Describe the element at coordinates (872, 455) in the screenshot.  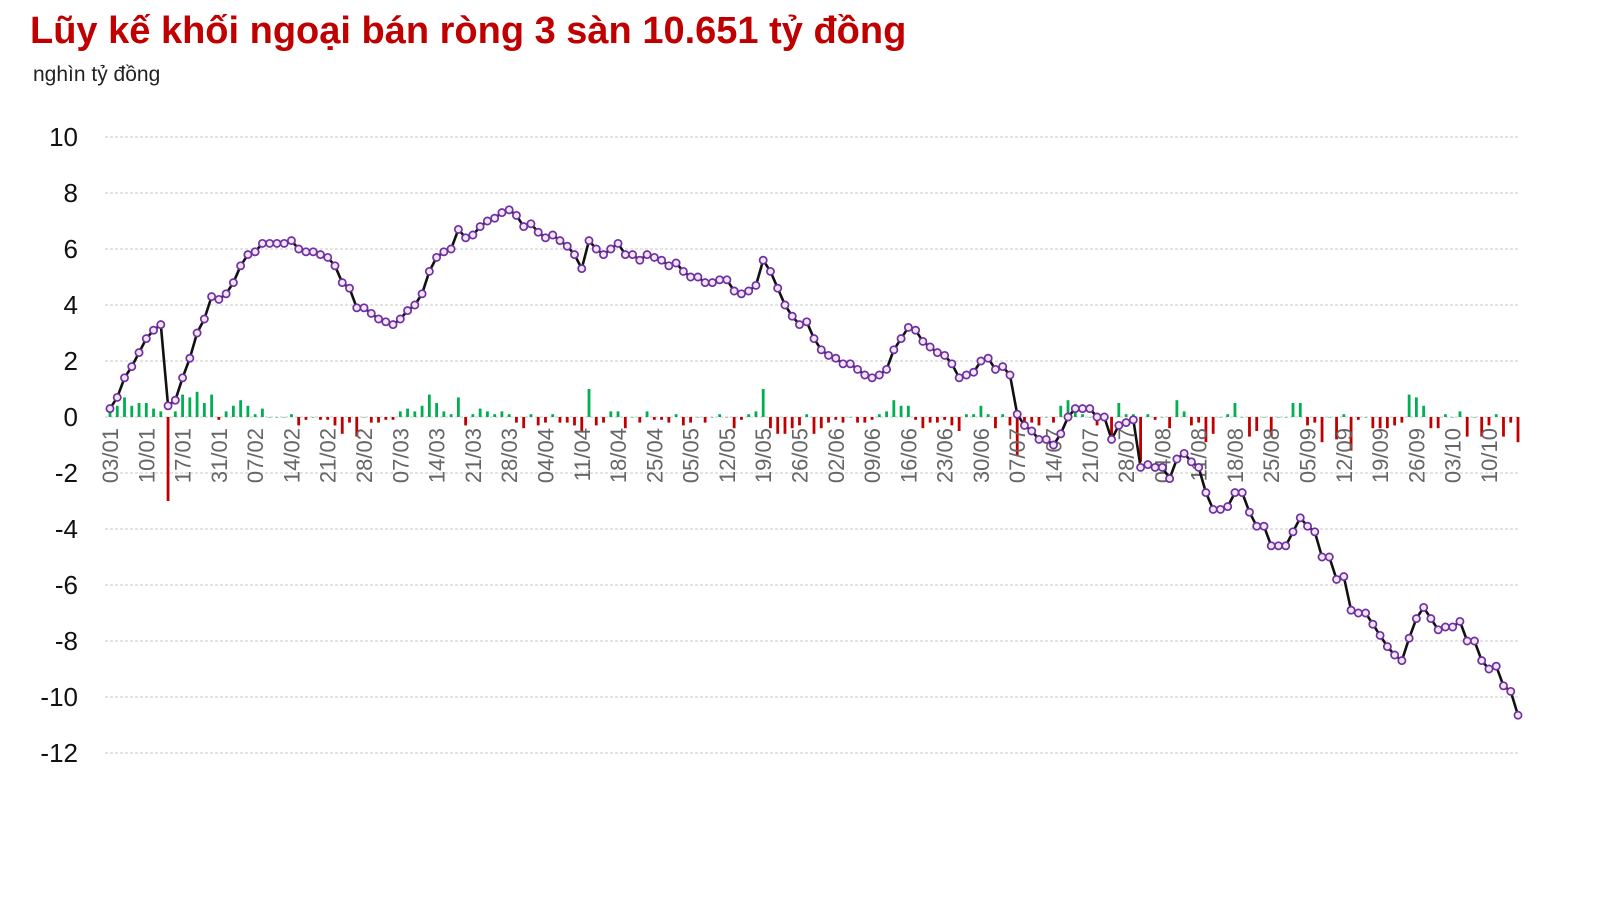
I see `x-tick-label: 09/06` at that location.